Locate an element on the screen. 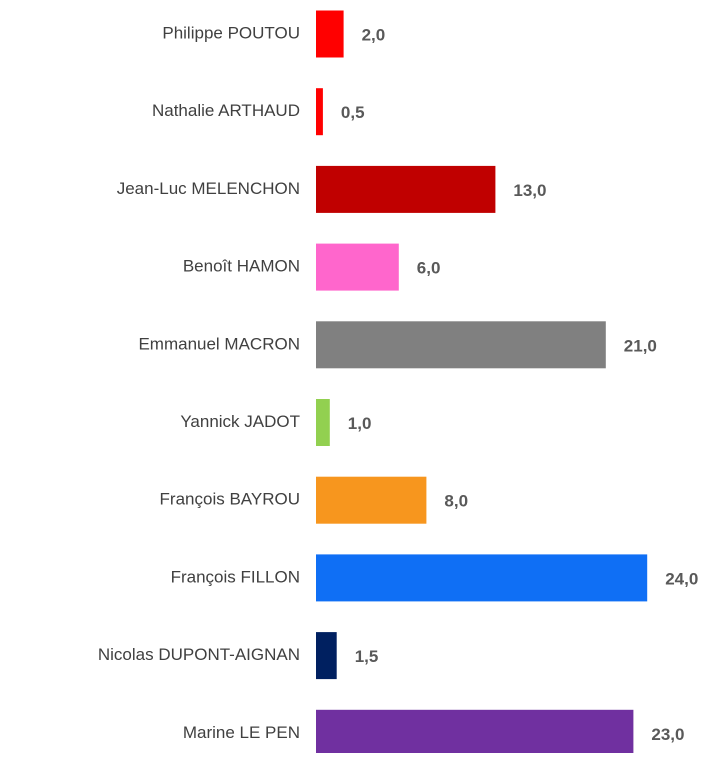 The width and height of the screenshot is (716, 758). value-label: 13,0 is located at coordinates (529, 190).